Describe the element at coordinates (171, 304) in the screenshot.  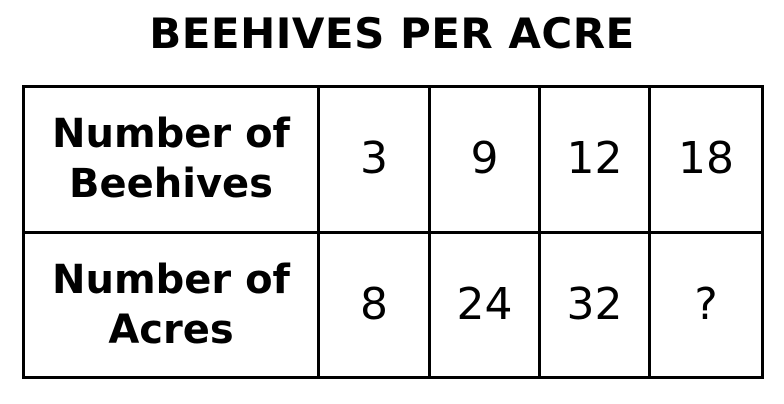
I see `row-header-acres: Number of Acres` at that location.